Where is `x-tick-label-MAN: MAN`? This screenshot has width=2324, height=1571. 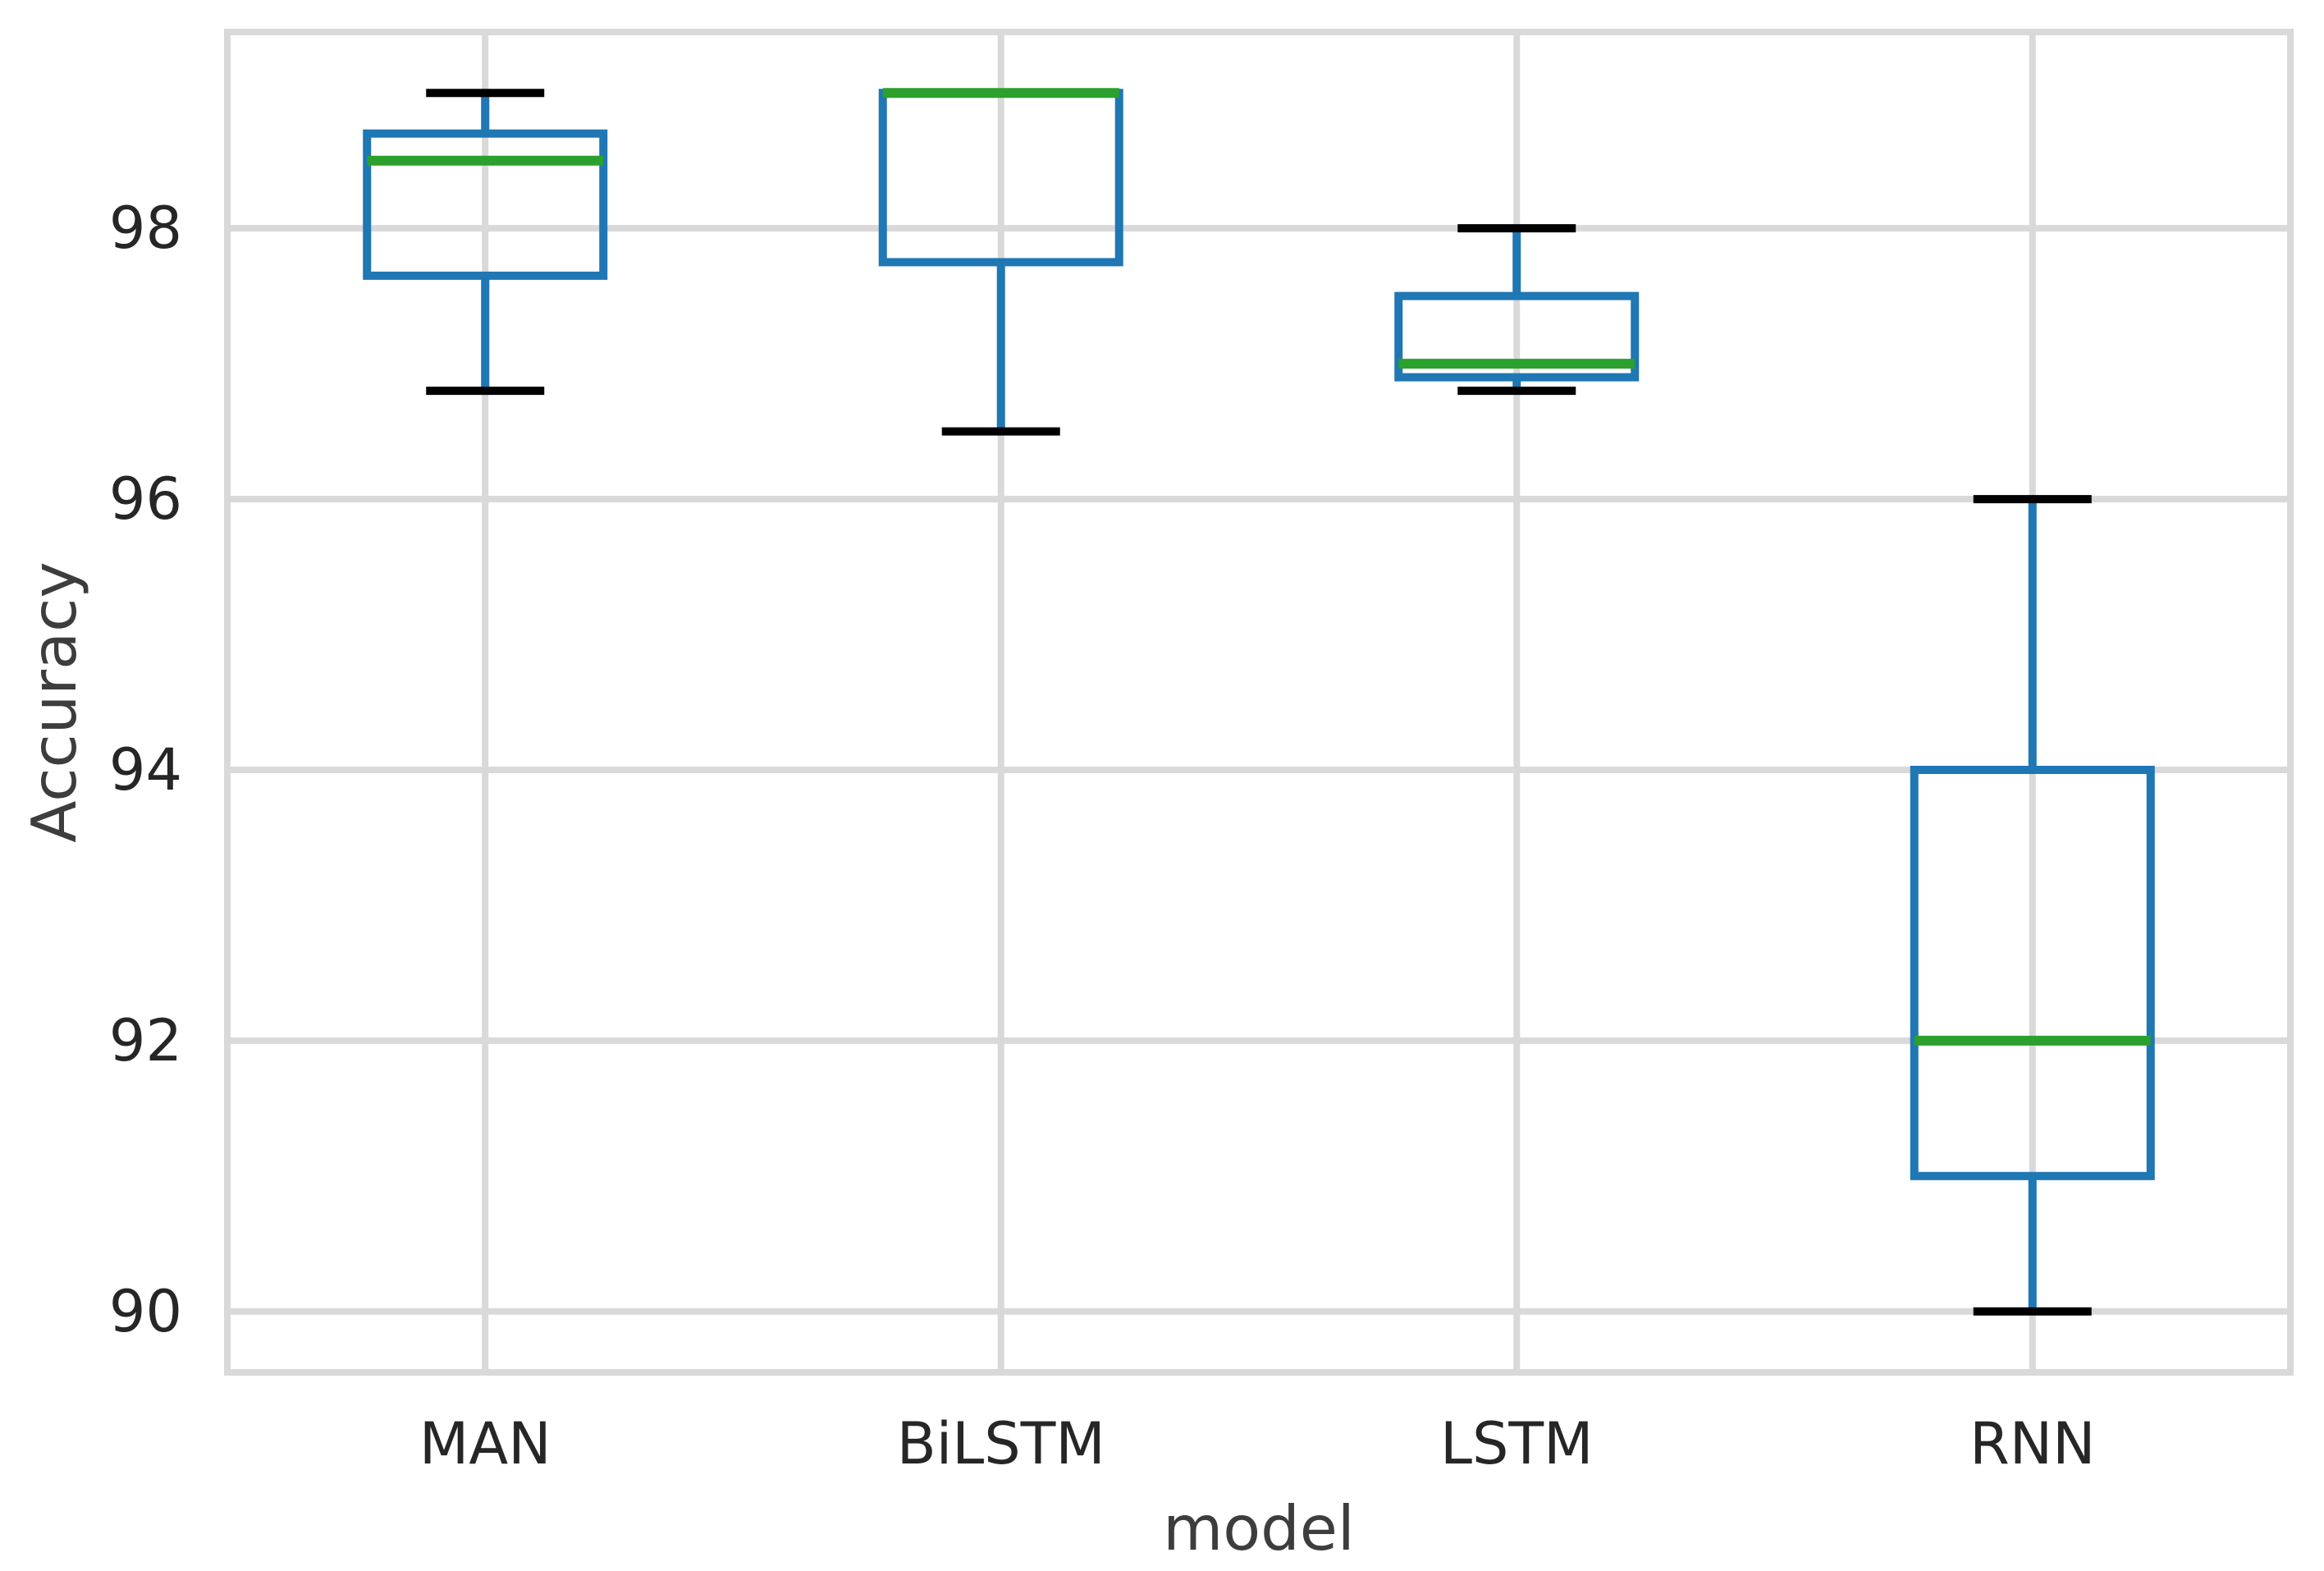
x-tick-label-MAN: MAN is located at coordinates (485, 1443).